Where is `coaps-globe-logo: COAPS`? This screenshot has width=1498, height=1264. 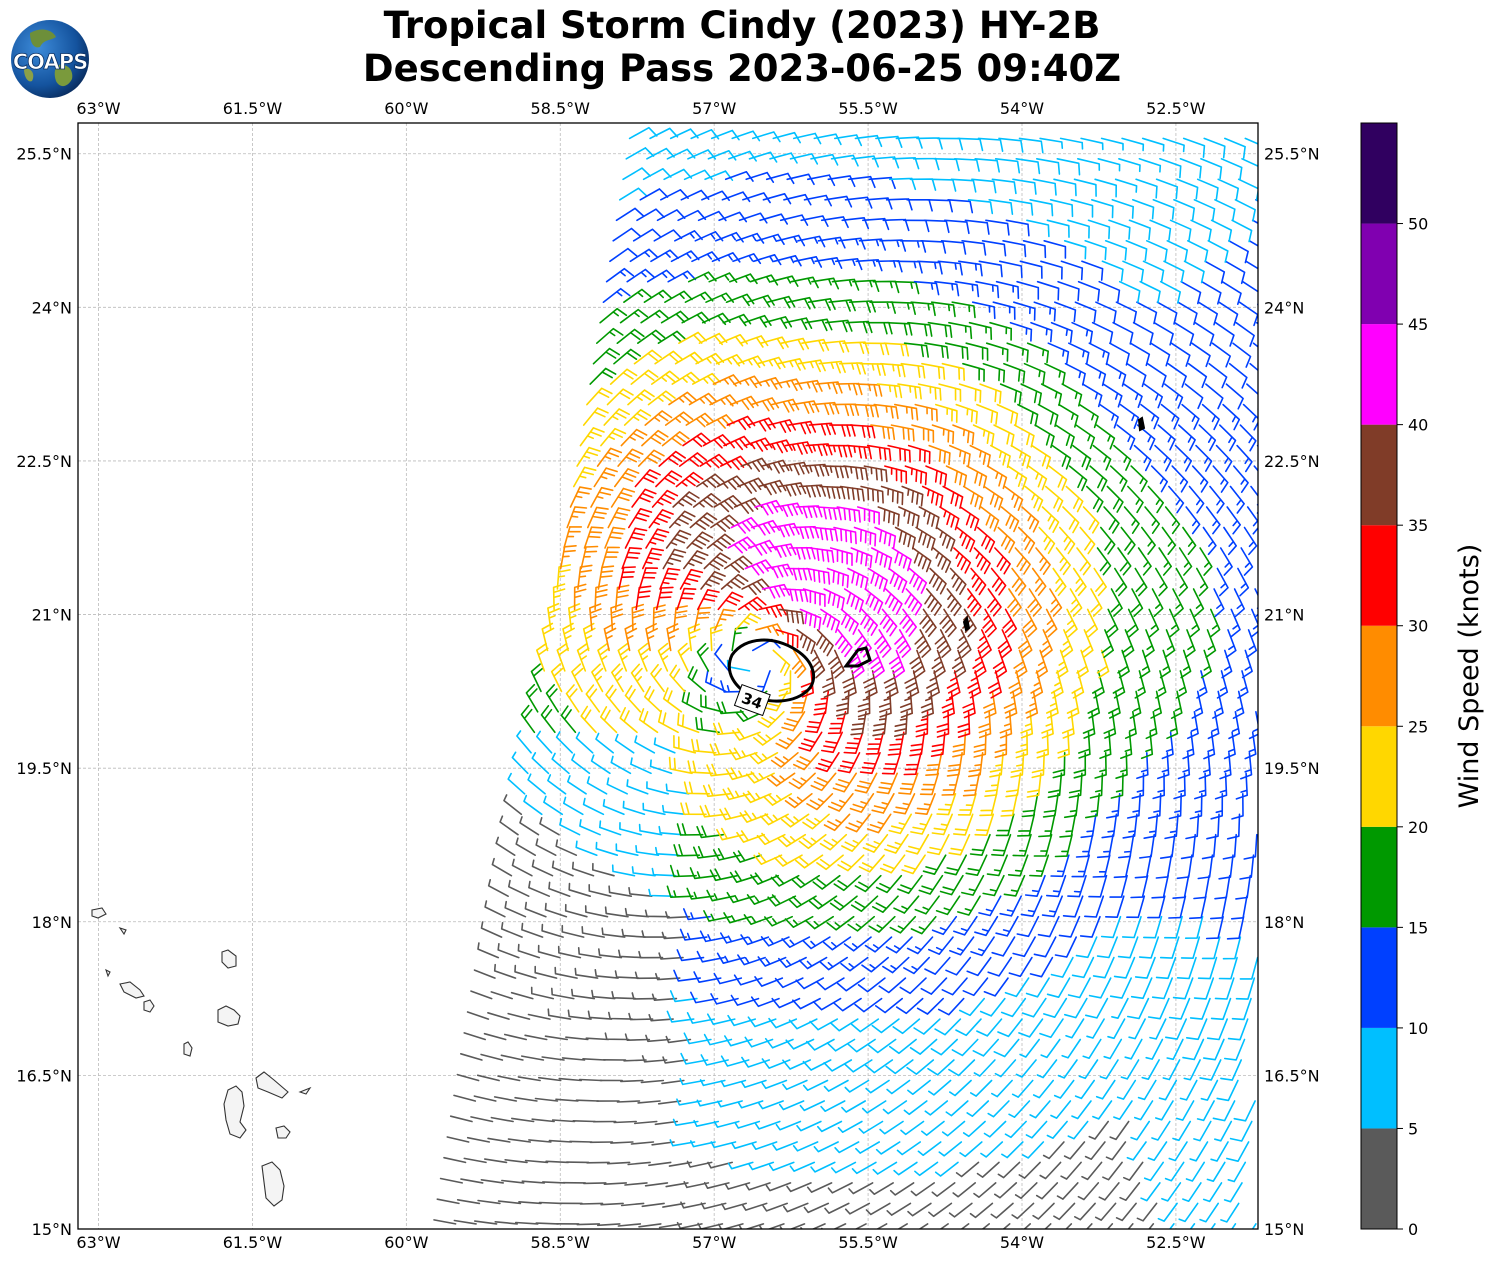
coaps-globe-logo: COAPS is located at coordinates (50, 59).